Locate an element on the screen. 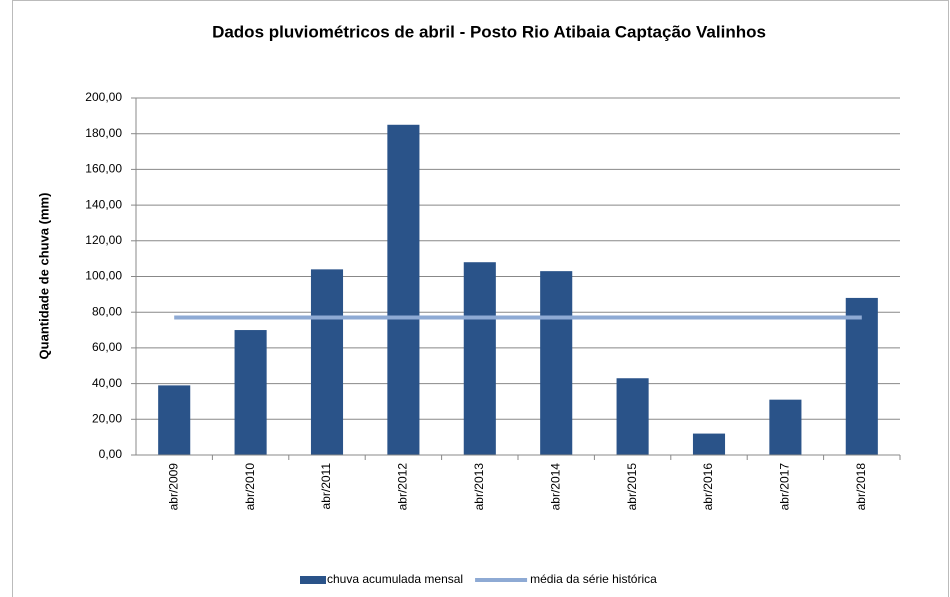 The image size is (950, 597). y-tick-label: 60,00 is located at coordinates (107, 347).